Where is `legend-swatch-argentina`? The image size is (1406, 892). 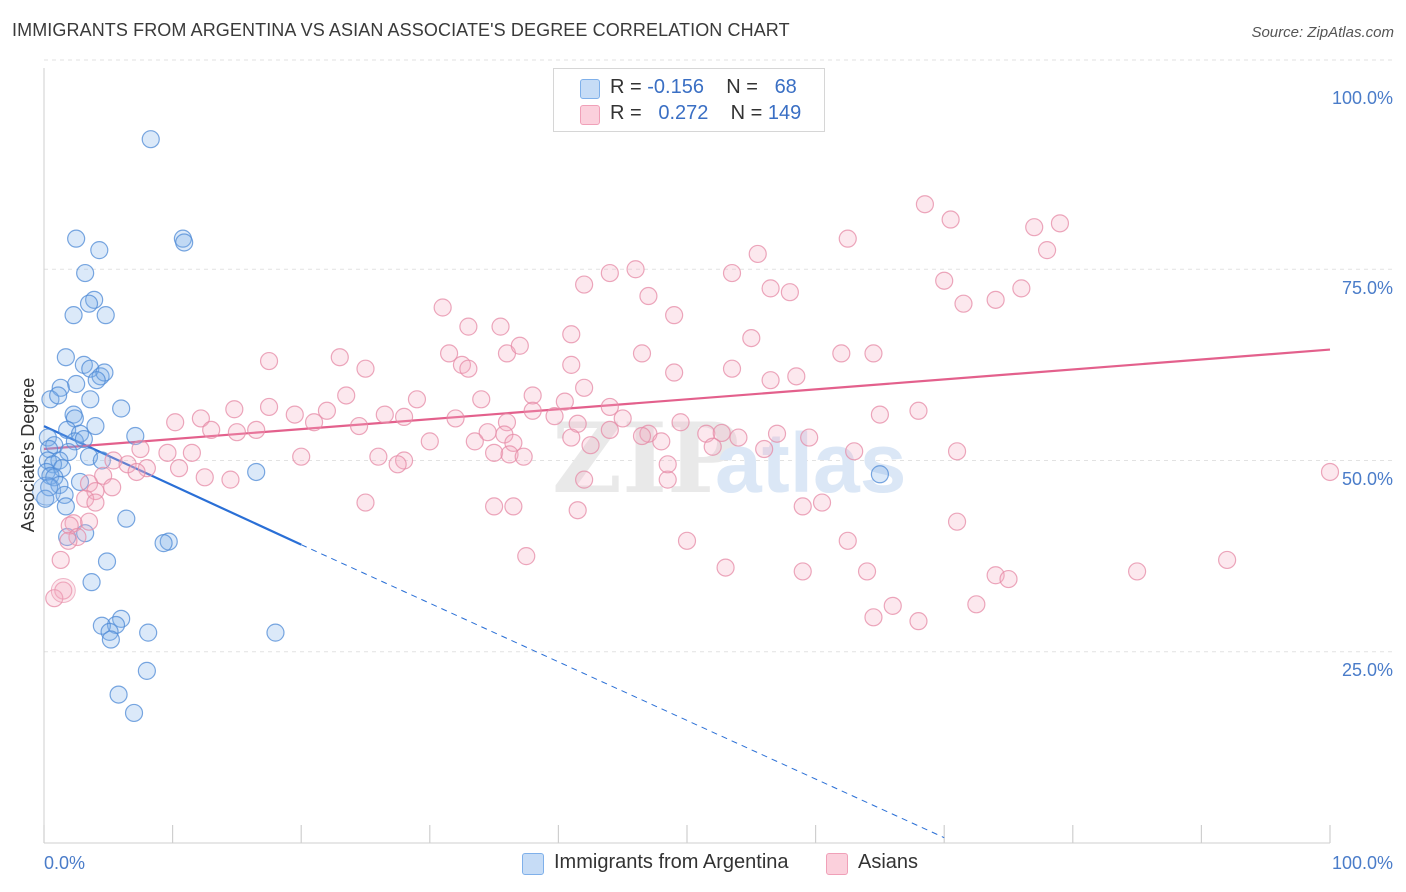 legend-swatch-argentina is located at coordinates (590, 89).